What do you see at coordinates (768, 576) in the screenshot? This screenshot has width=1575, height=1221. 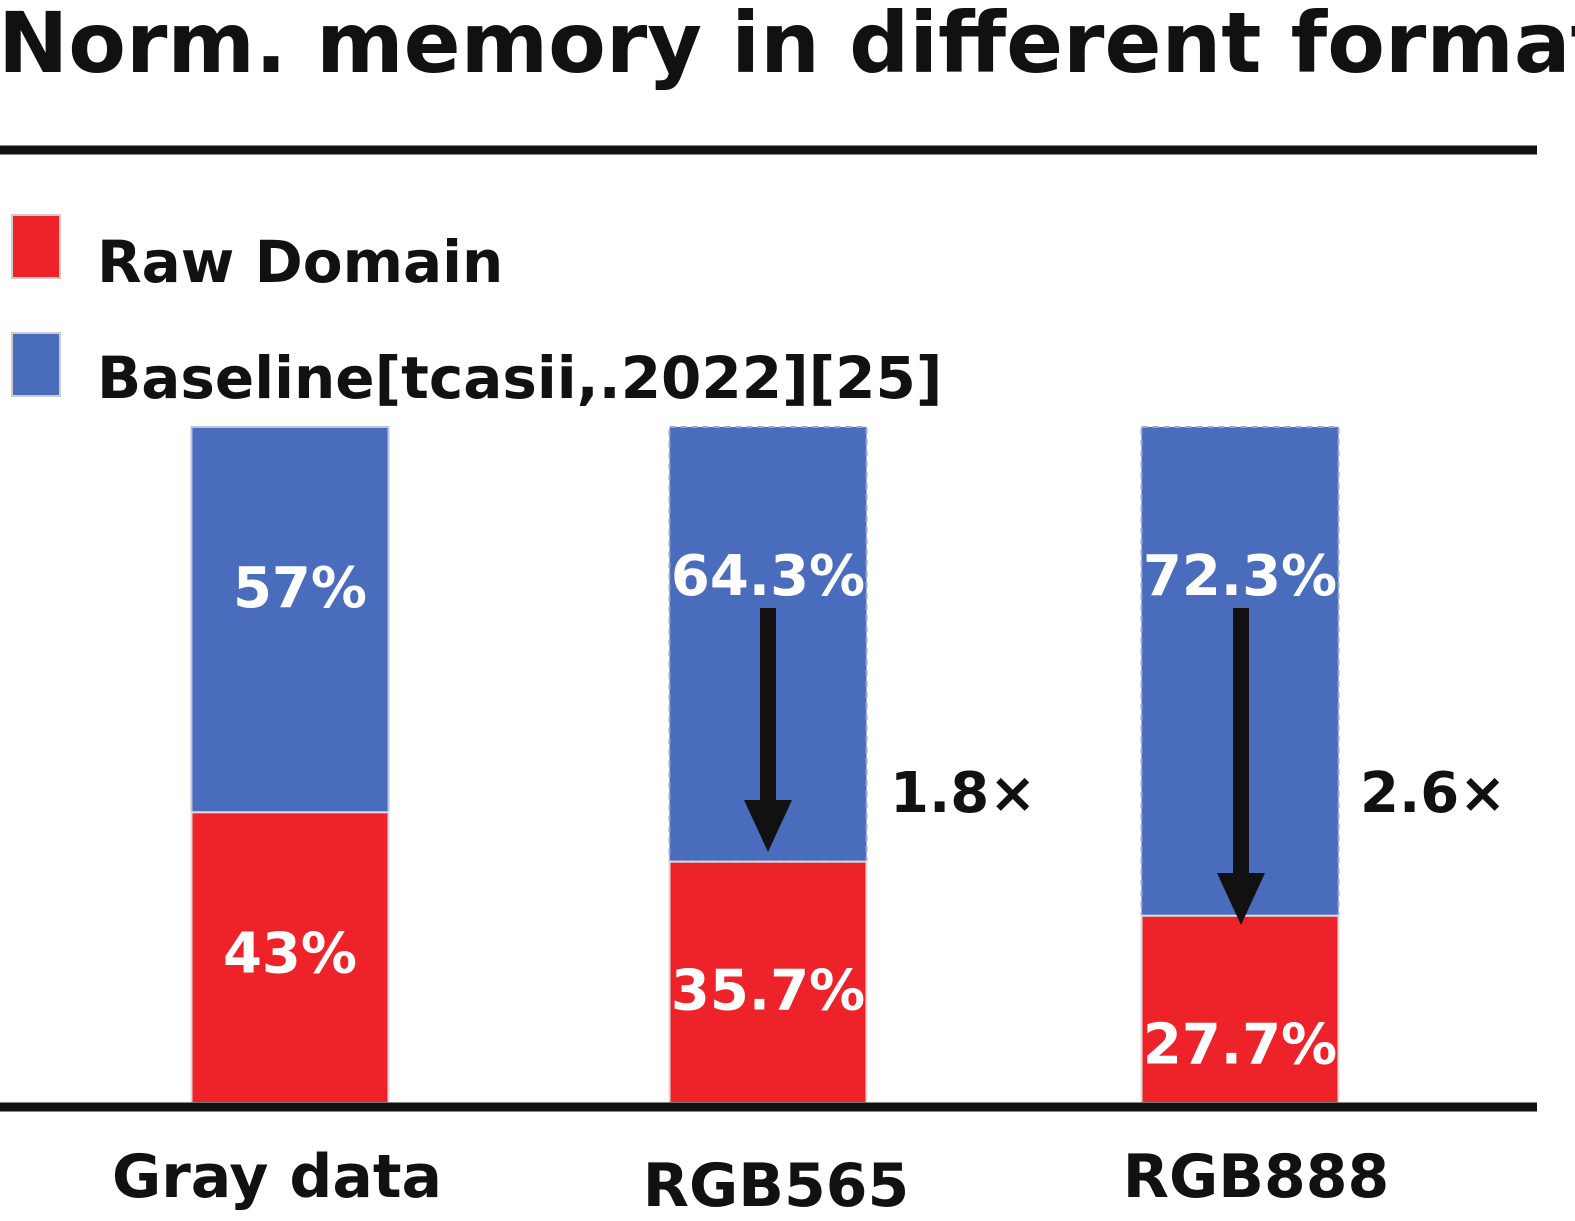 I see `data-label-baseline-rgb565: 64.3%` at bounding box center [768, 576].